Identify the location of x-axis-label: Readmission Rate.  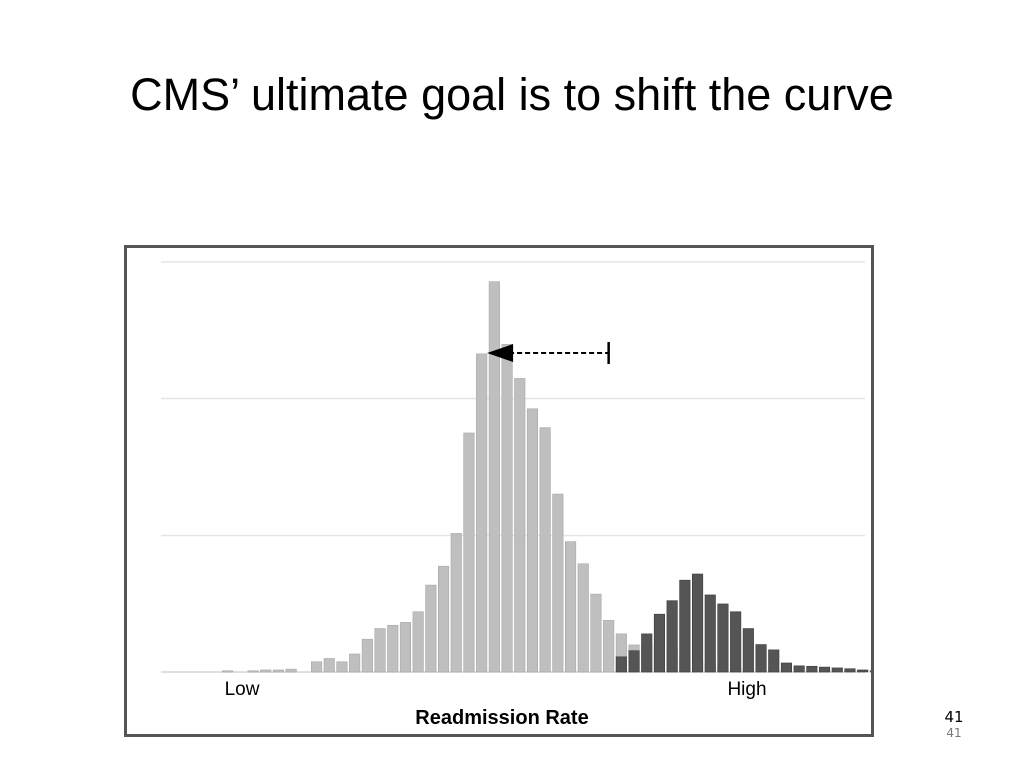
(501, 718).